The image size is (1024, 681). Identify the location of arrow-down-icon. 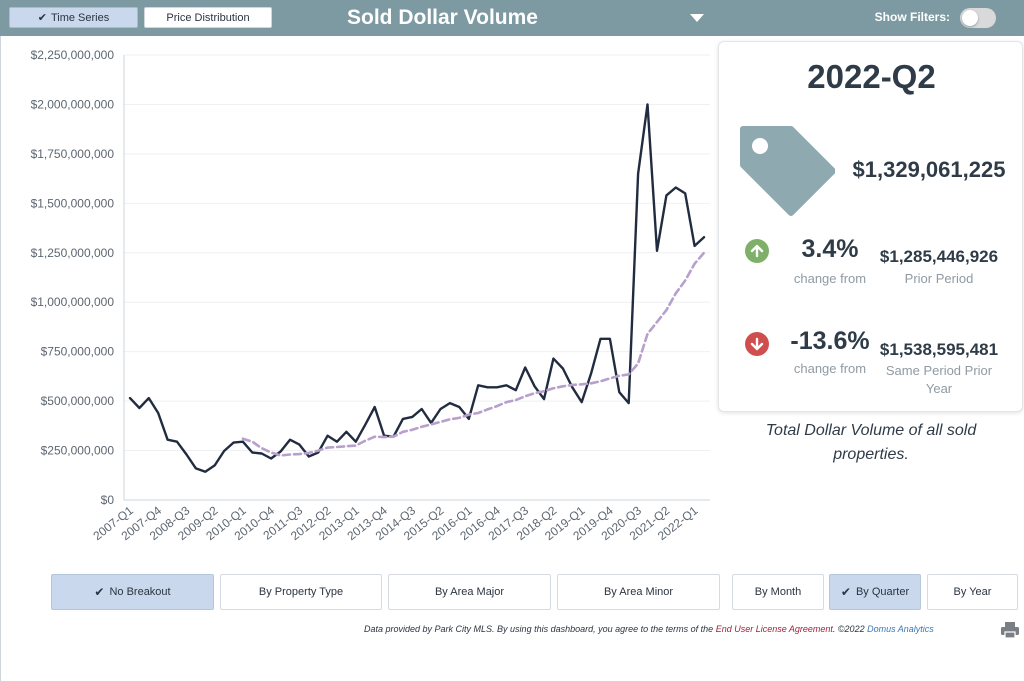
(757, 344).